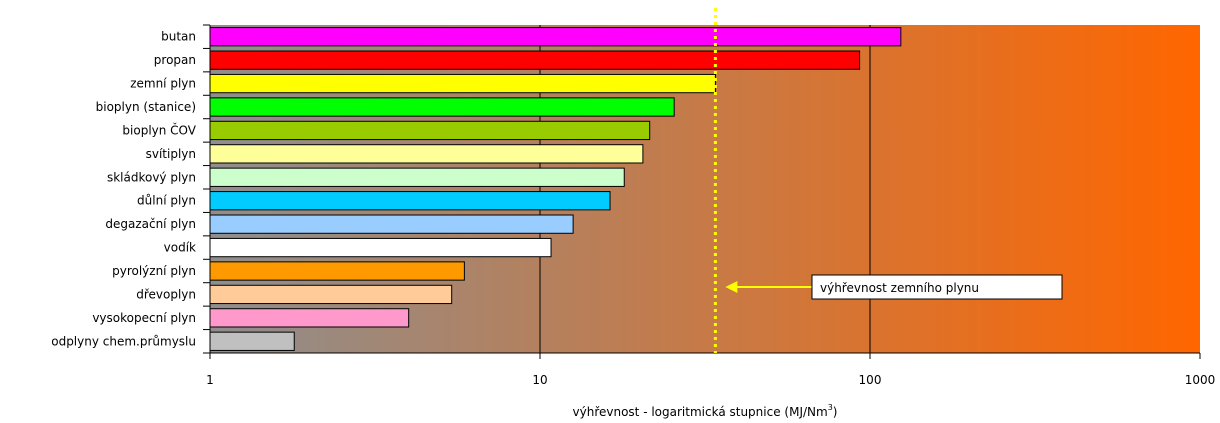 The width and height of the screenshot is (1220, 423). What do you see at coordinates (144, 318) in the screenshot?
I see `category-label: vysokopecní plyn` at bounding box center [144, 318].